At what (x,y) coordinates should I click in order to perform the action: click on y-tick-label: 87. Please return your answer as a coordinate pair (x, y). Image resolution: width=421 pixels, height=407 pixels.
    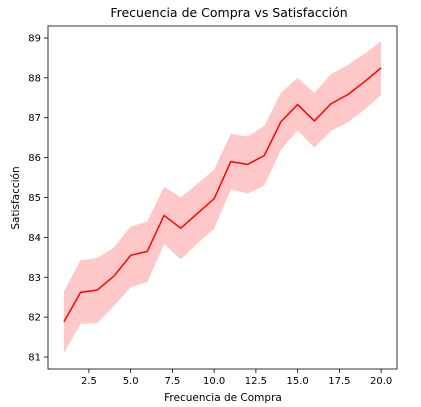
    Looking at the image, I should click on (34, 118).